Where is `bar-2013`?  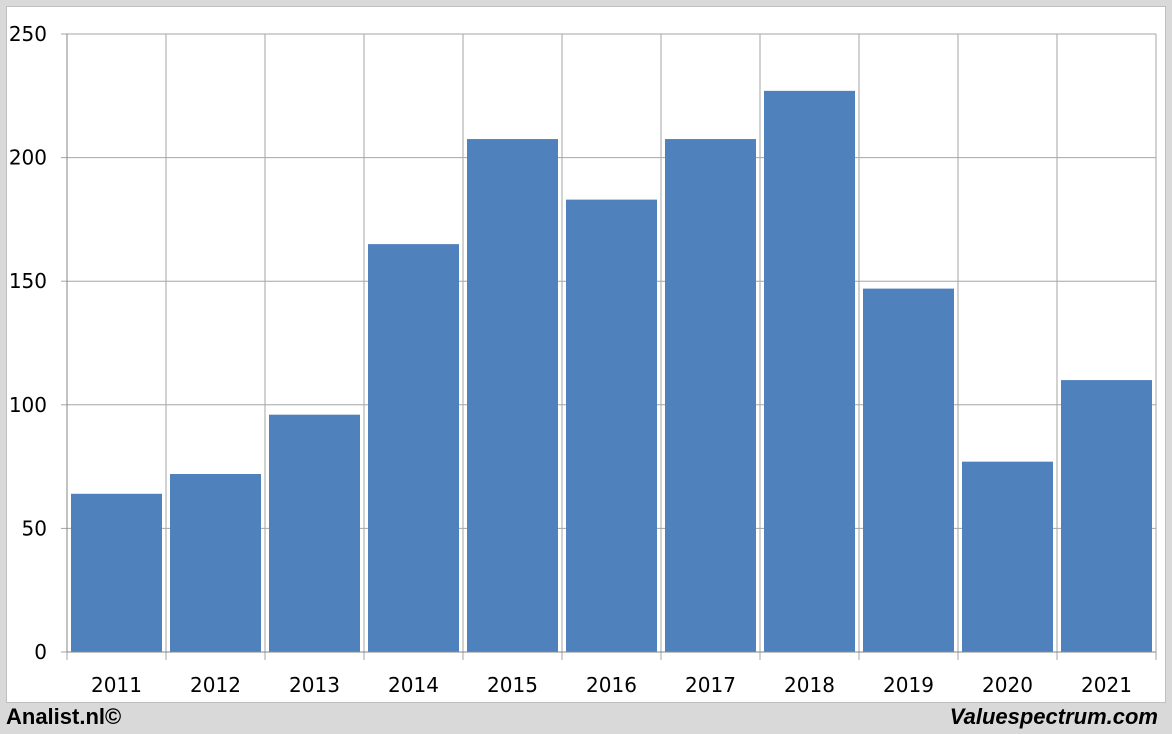 bar-2013 is located at coordinates (314, 533).